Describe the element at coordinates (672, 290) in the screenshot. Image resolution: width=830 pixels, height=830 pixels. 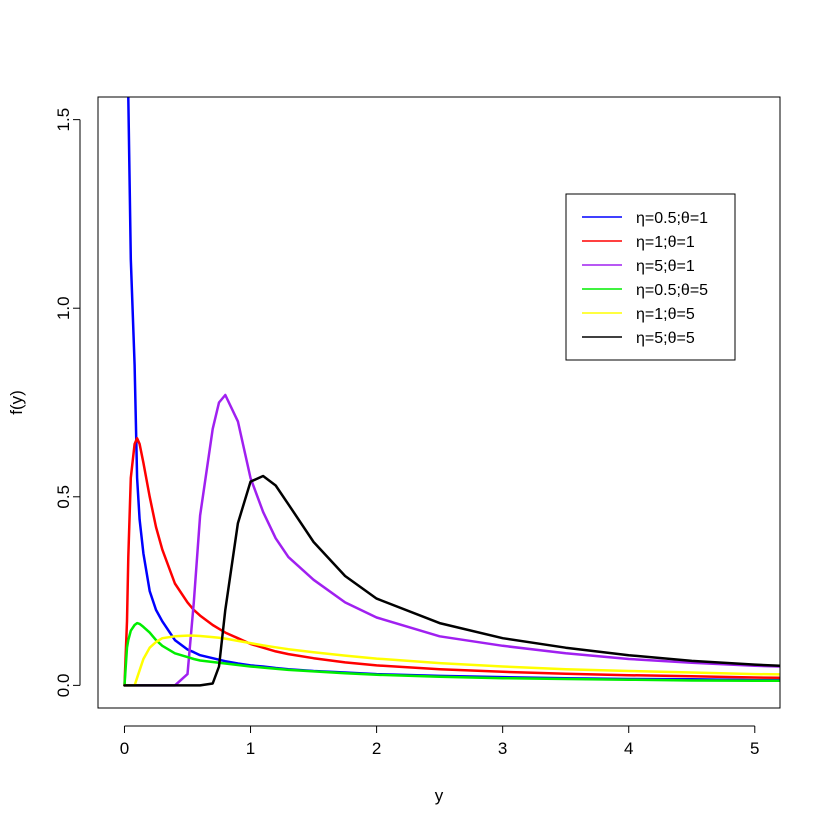
I see `legend-label: η=0.5;θ=5` at that location.